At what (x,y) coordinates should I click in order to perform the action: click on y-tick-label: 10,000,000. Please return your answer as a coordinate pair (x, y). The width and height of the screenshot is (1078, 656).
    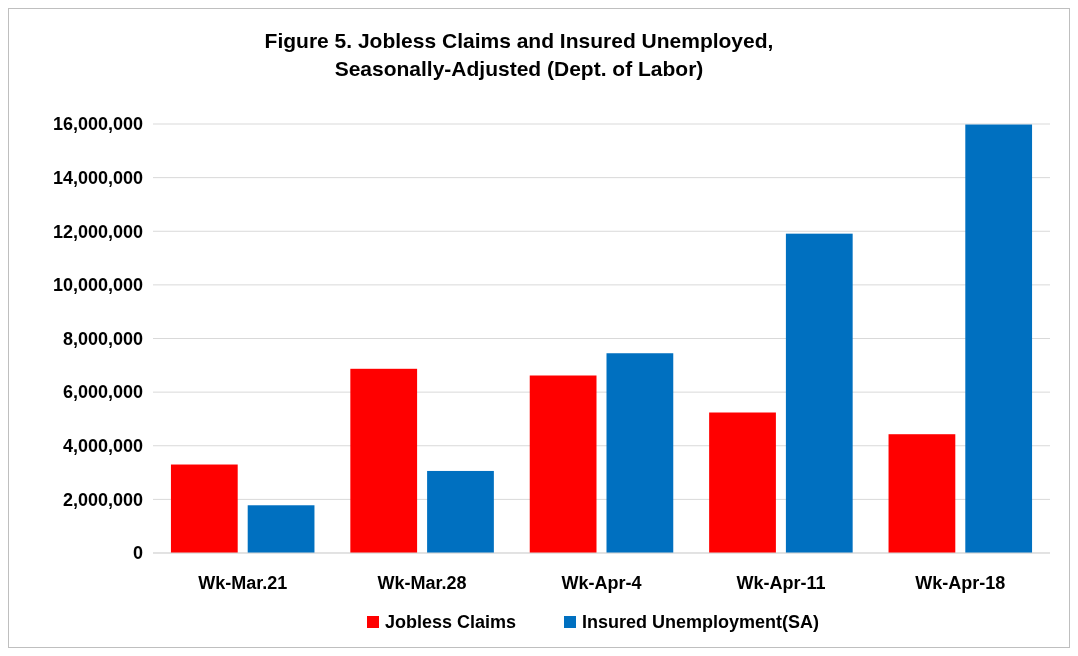
    Looking at the image, I should click on (97, 285).